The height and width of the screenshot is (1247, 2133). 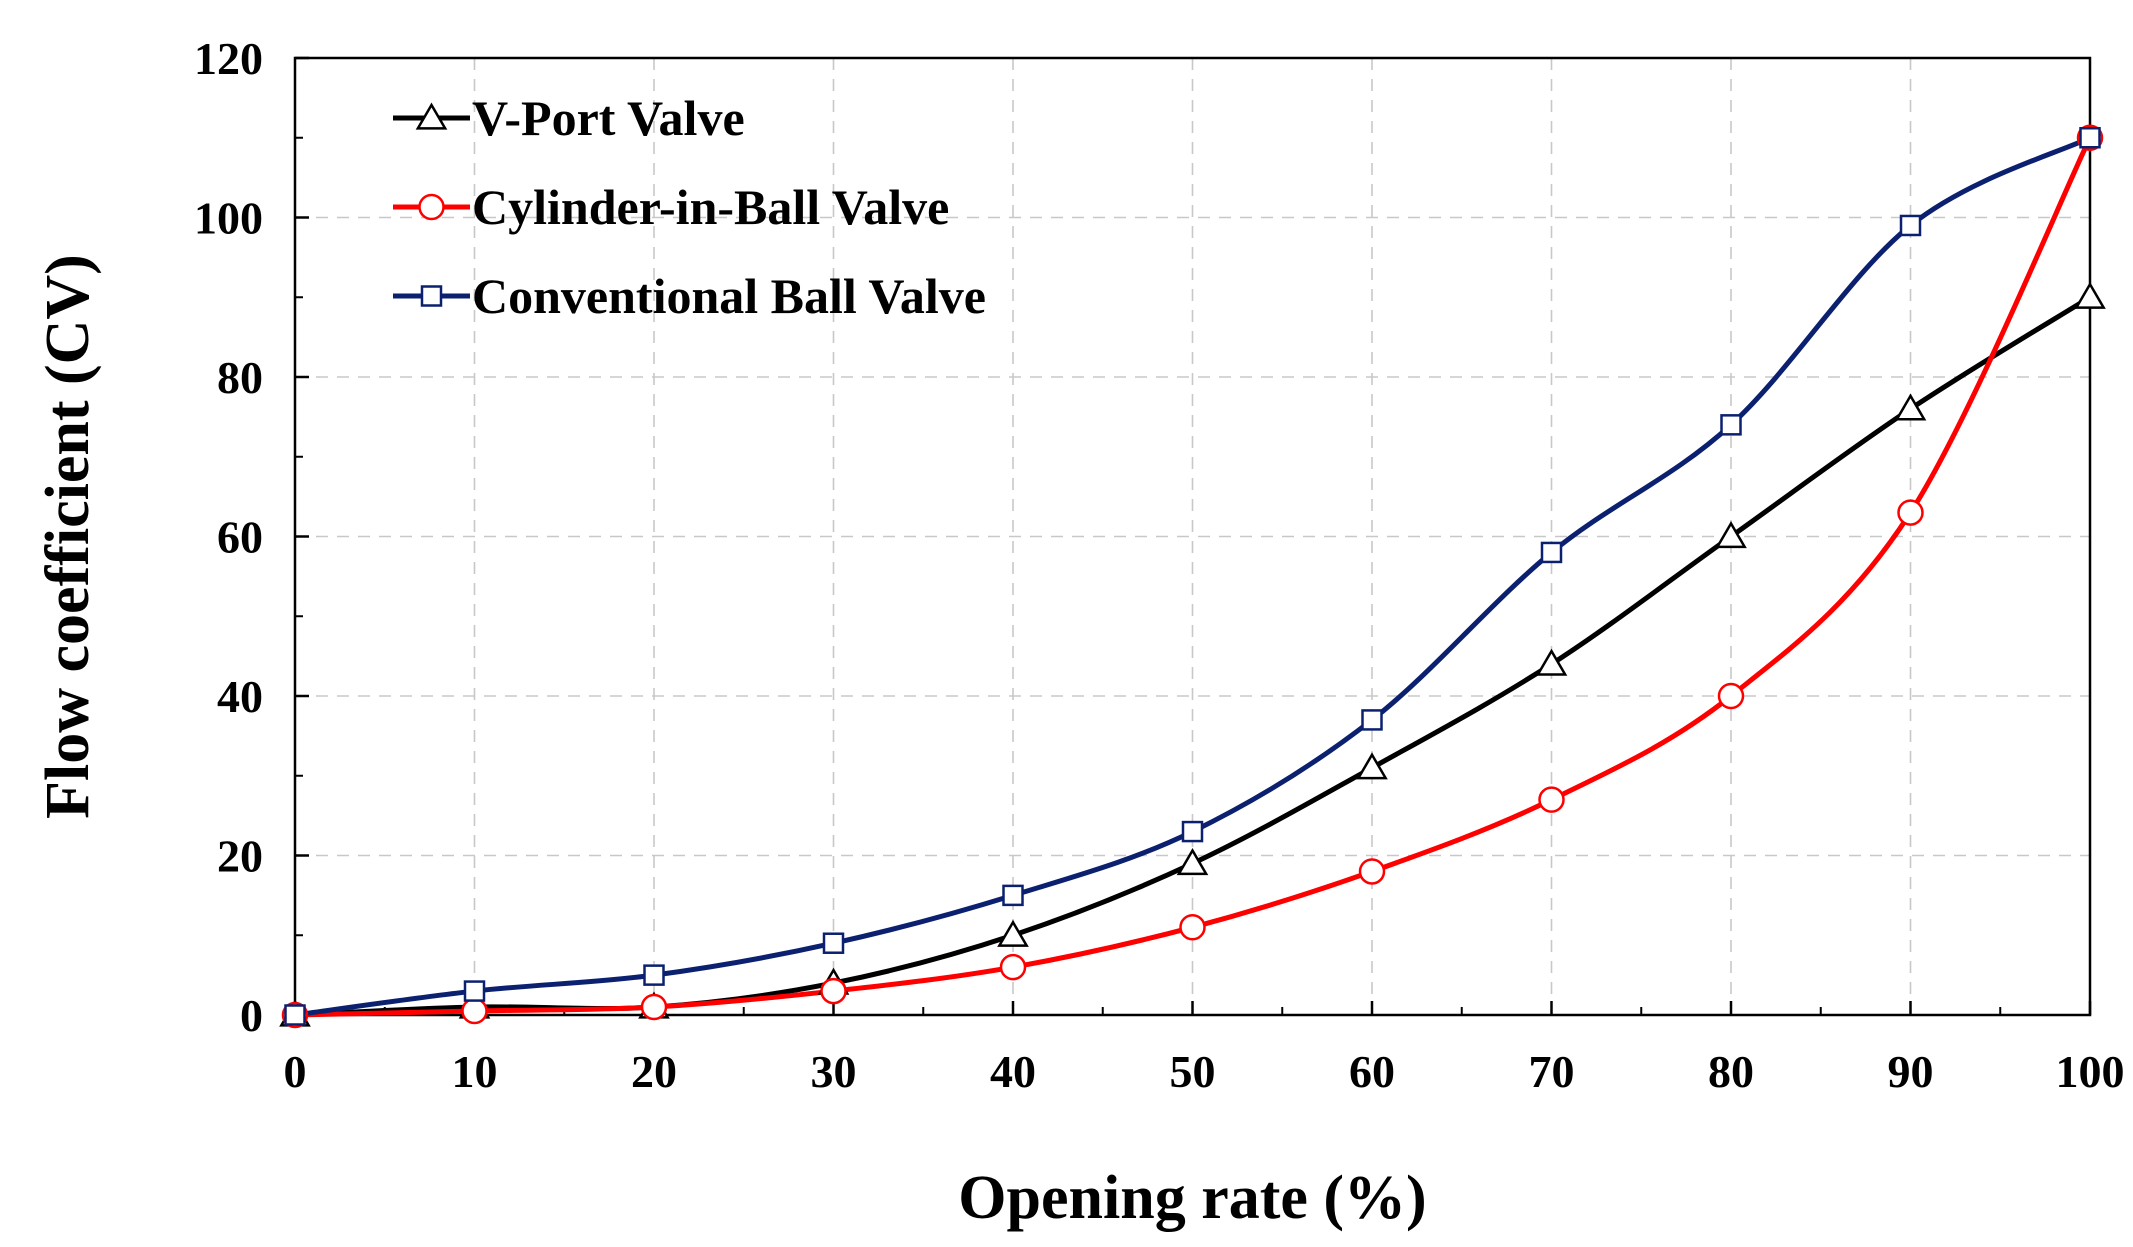 I want to click on x-tick-label: 50, so click(x=1193, y=1071).